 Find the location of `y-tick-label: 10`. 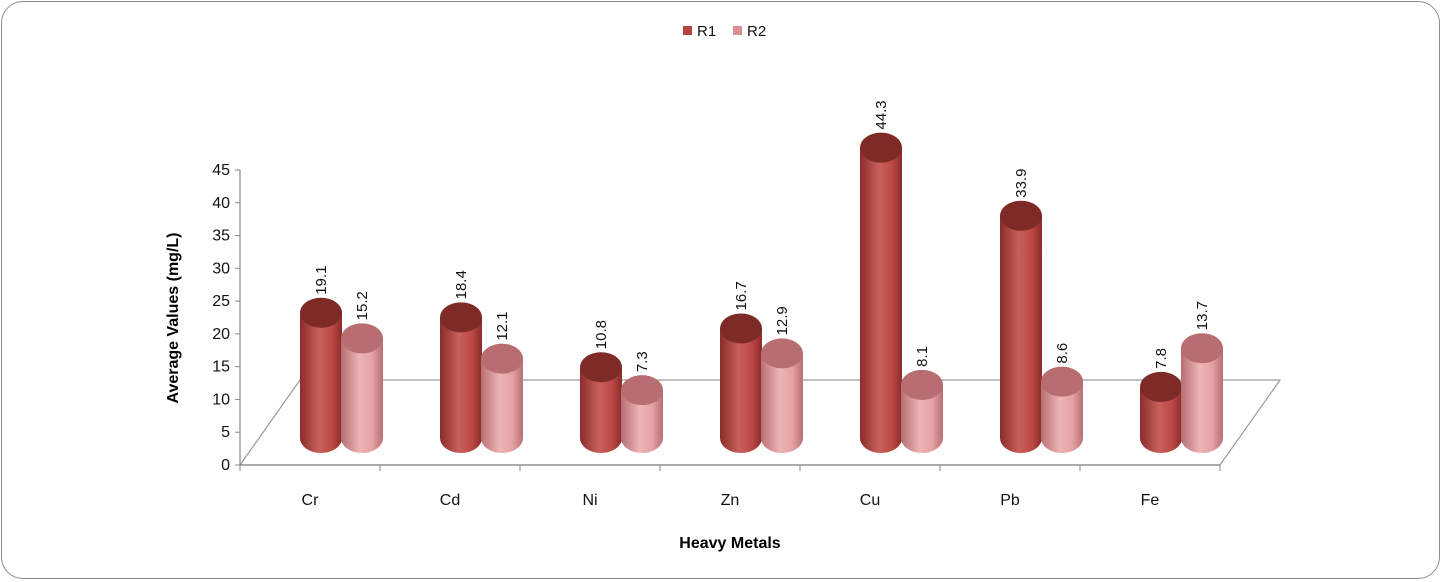

y-tick-label: 10 is located at coordinates (221, 399).